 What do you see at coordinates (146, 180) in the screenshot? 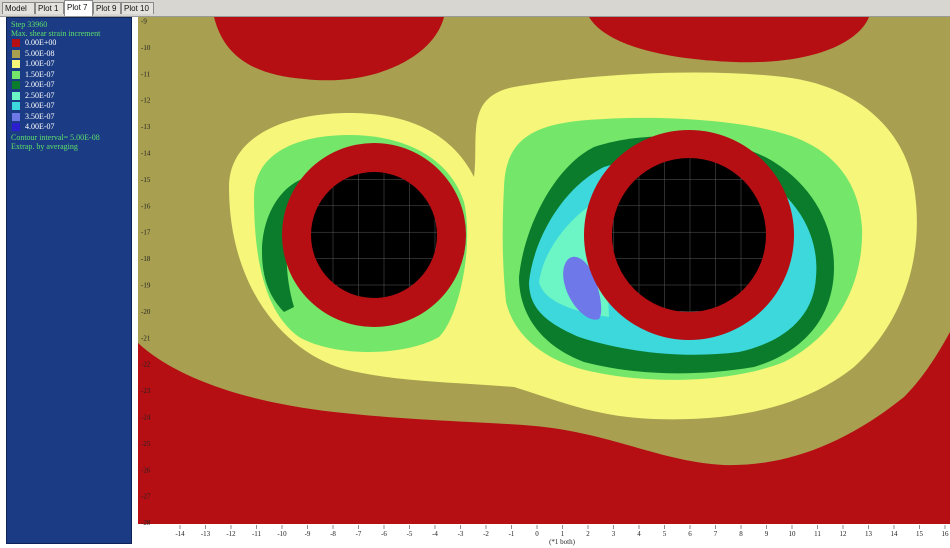
I see `y-tick-label: -15` at bounding box center [146, 180].